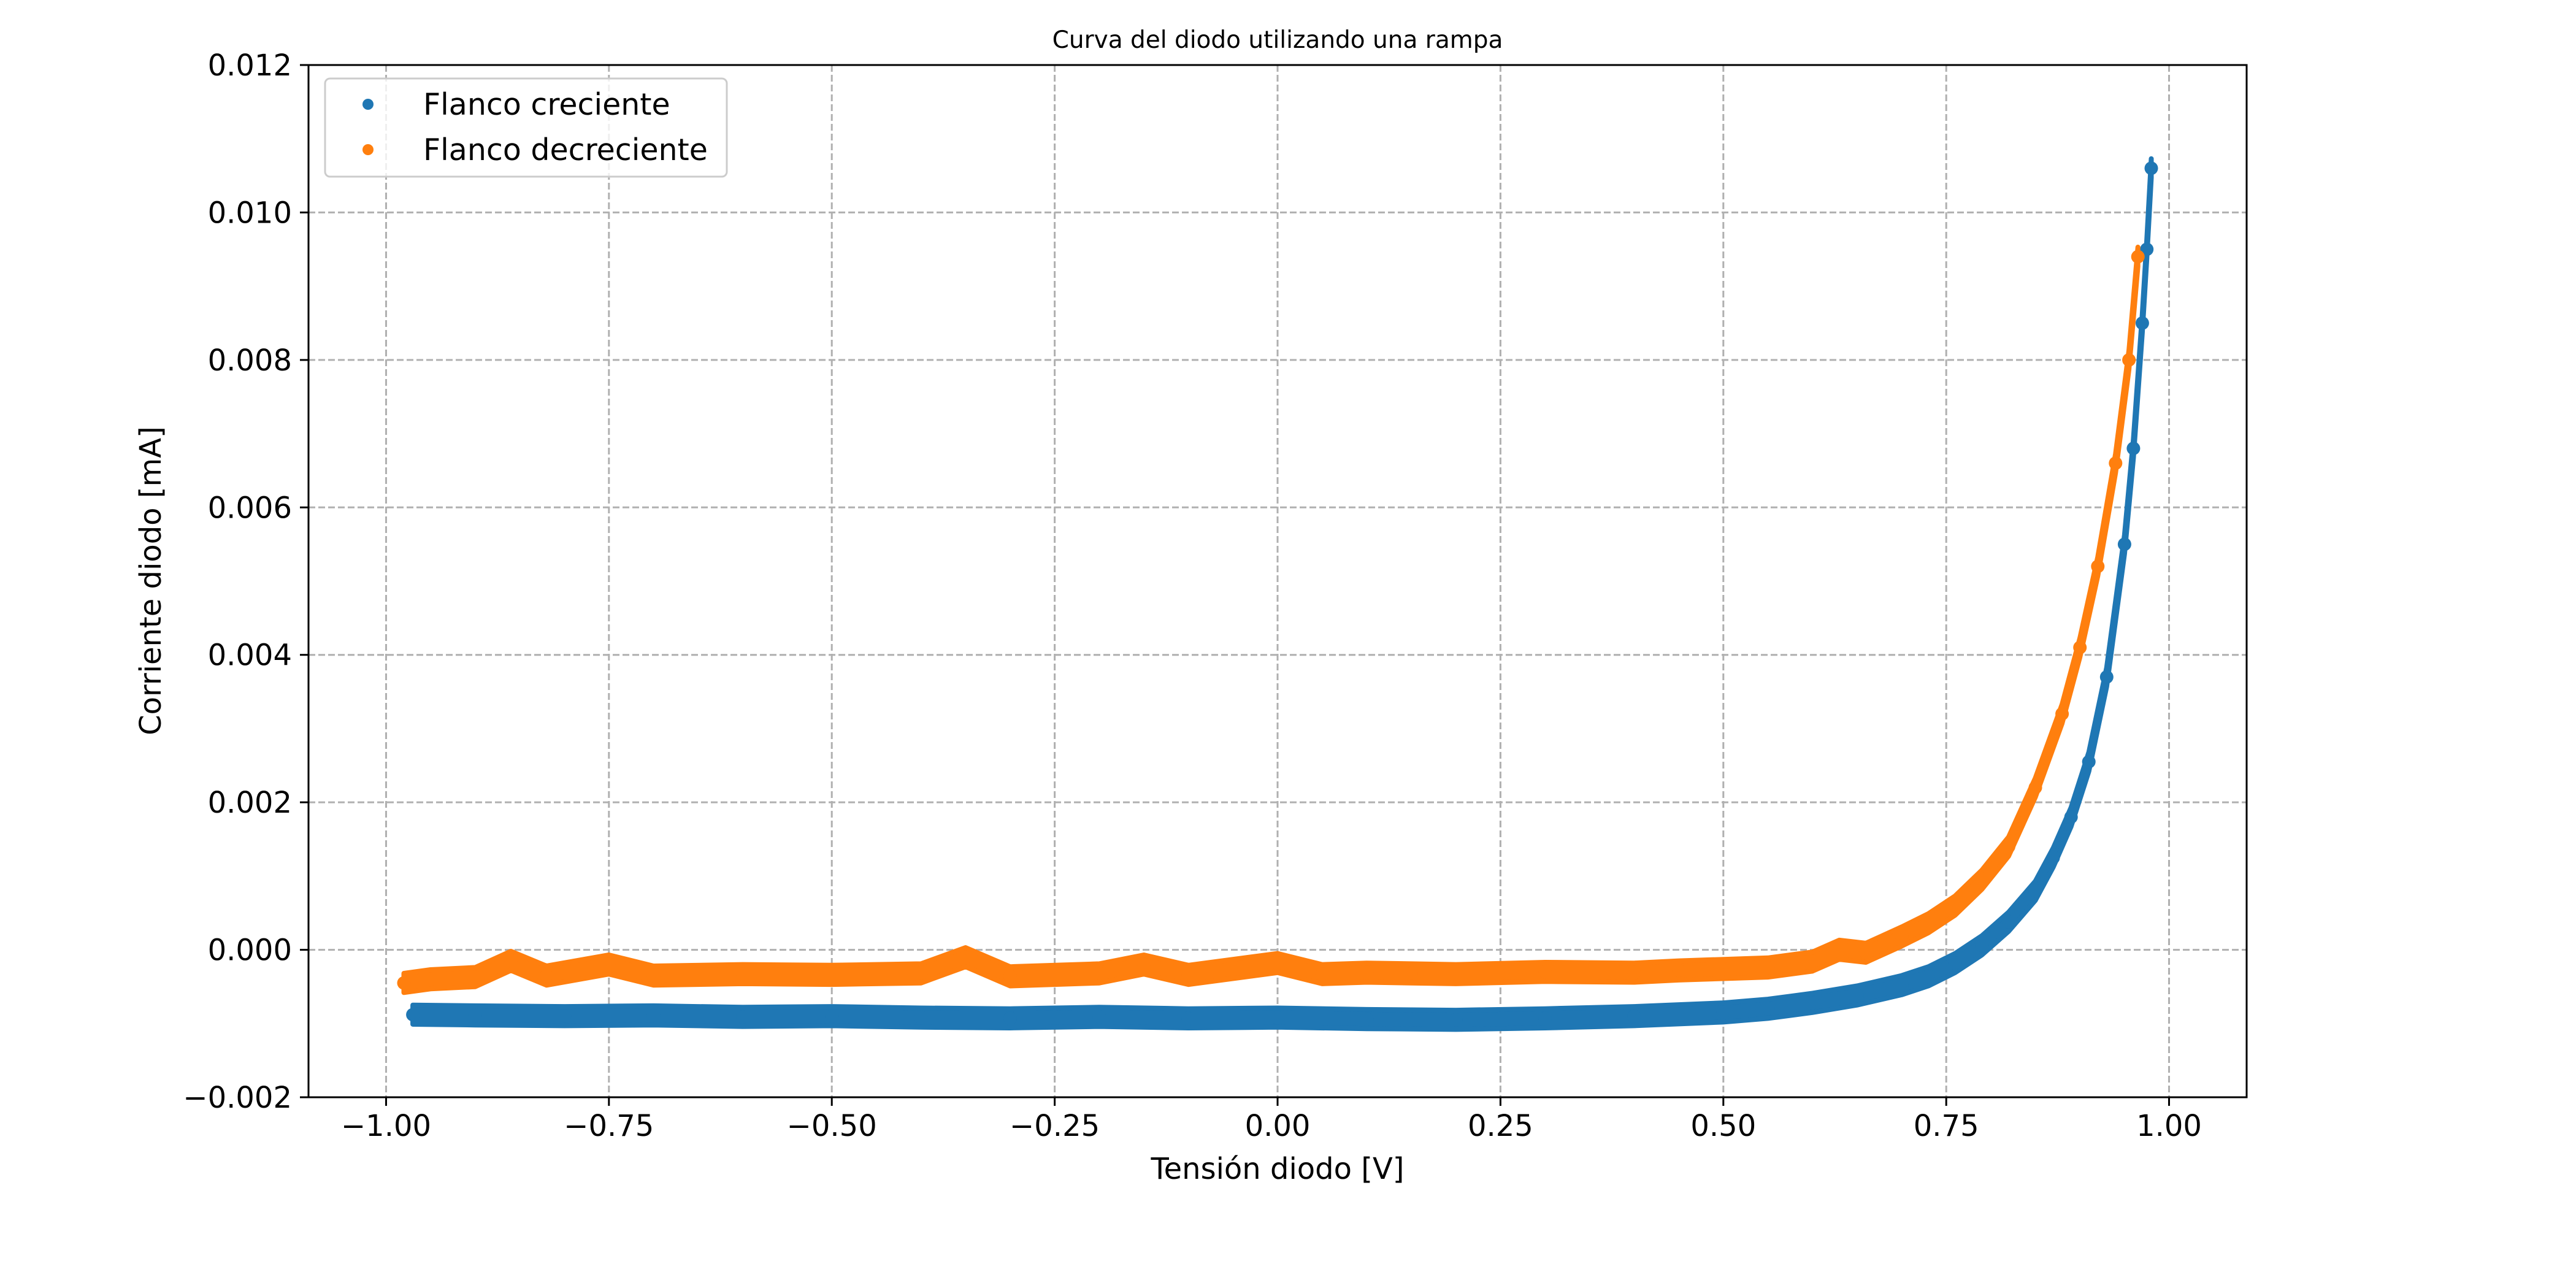 This screenshot has width=2576, height=1288. Describe the element at coordinates (250, 508) in the screenshot. I see `y-tick-label: 0.006` at that location.